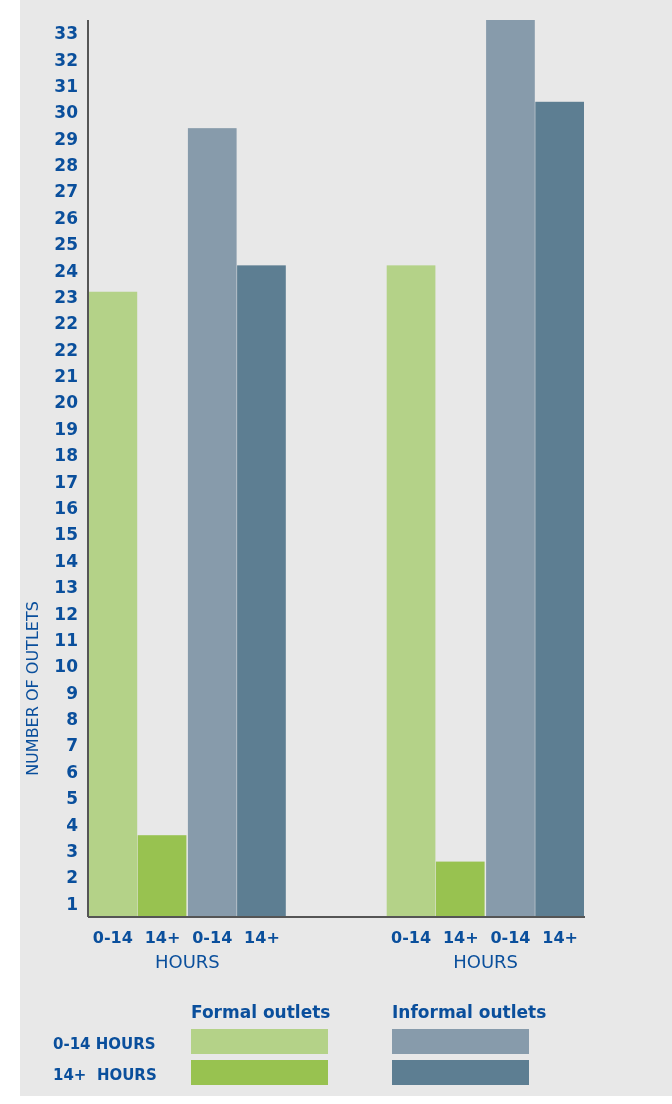  I want to click on y-tick-label: 13, so click(66, 587).